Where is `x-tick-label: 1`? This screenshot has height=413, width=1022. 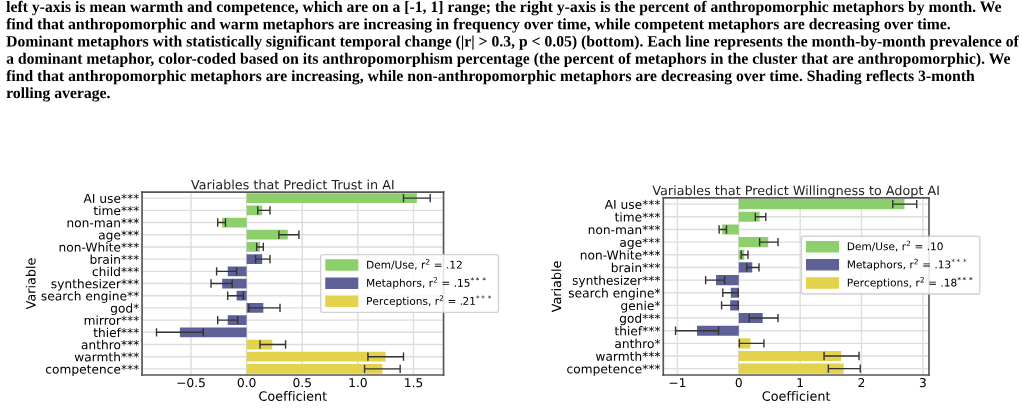 x-tick-label: 1 is located at coordinates (800, 383).